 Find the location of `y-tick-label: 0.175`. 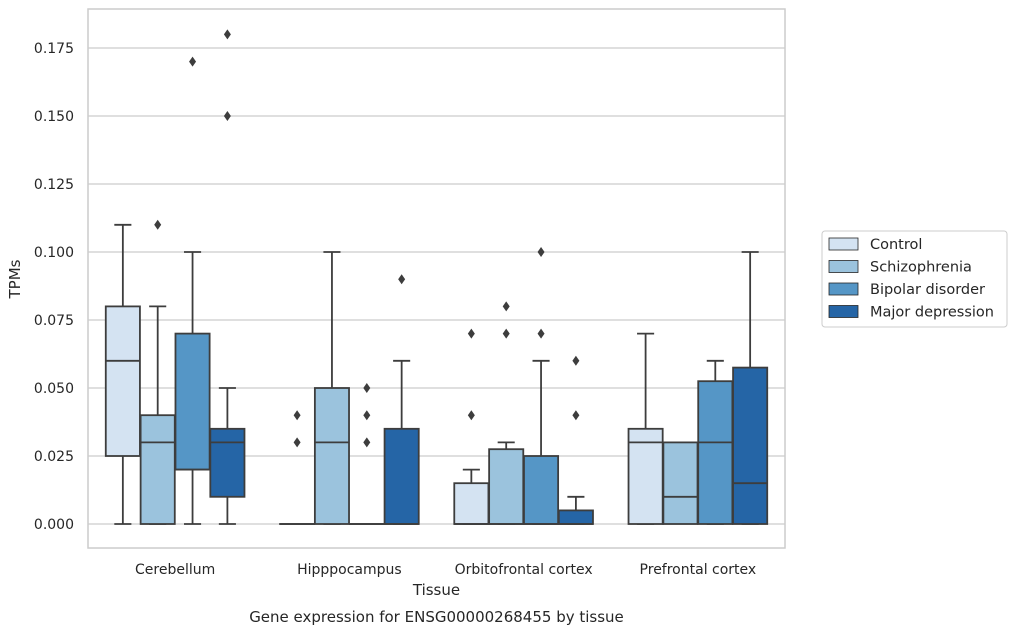

y-tick-label: 0.175 is located at coordinates (54, 49).